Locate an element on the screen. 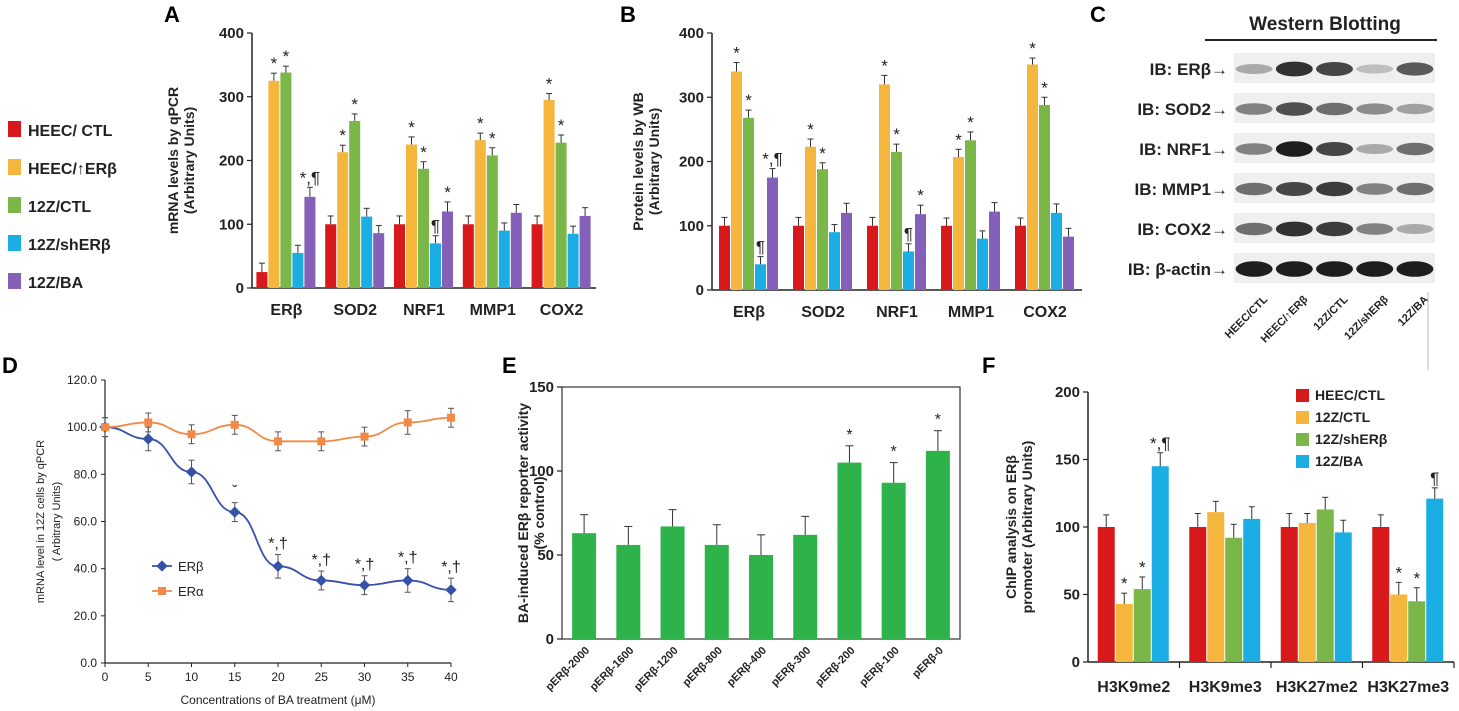 The height and width of the screenshot is (711, 1459). chart-a-ytick-label: 0 is located at coordinates (240, 288).